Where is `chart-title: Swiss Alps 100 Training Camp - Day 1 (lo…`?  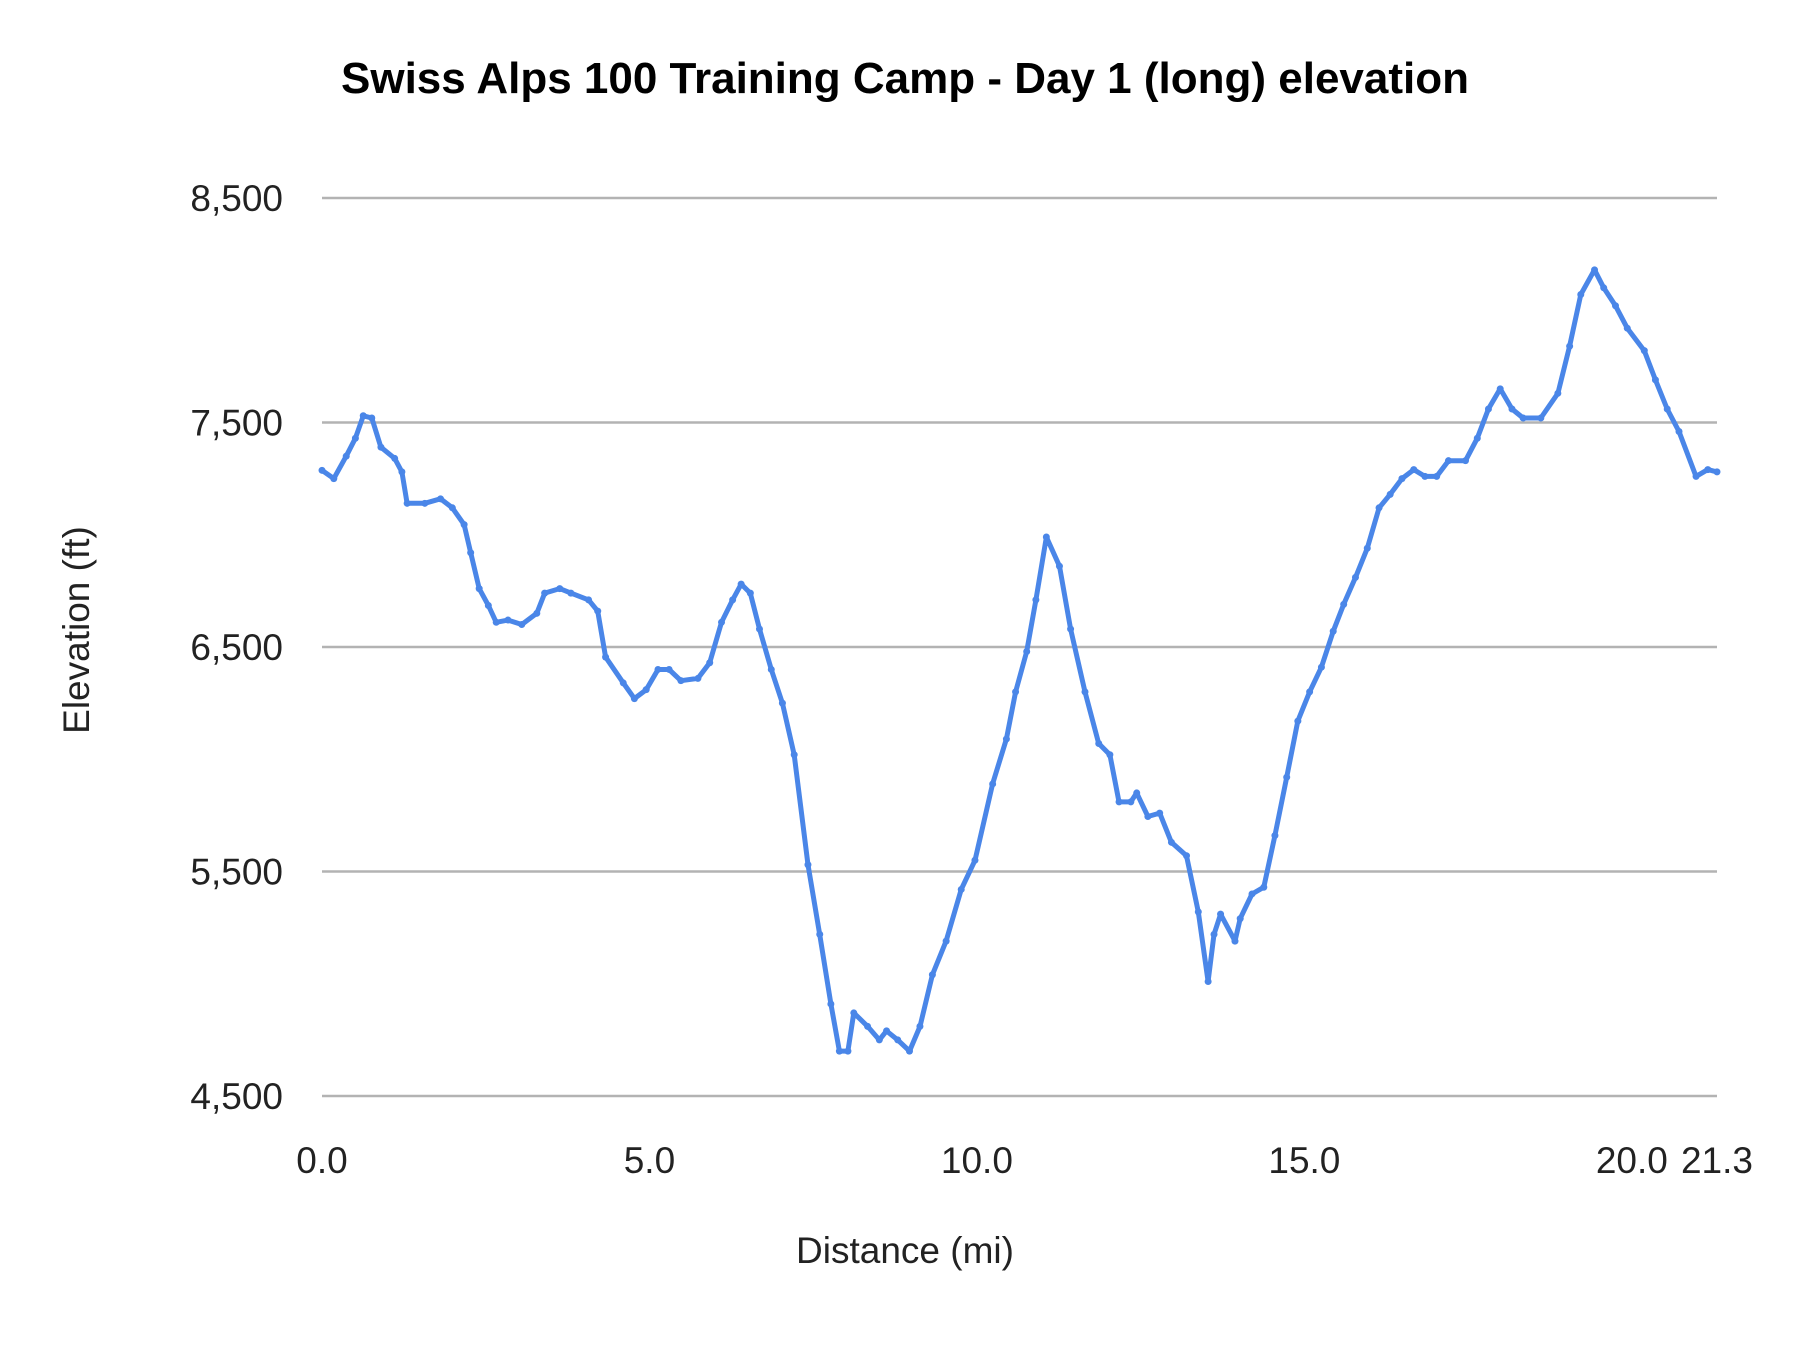 chart-title: Swiss Alps 100 Training Camp - Day 1 (lo… is located at coordinates (905, 78).